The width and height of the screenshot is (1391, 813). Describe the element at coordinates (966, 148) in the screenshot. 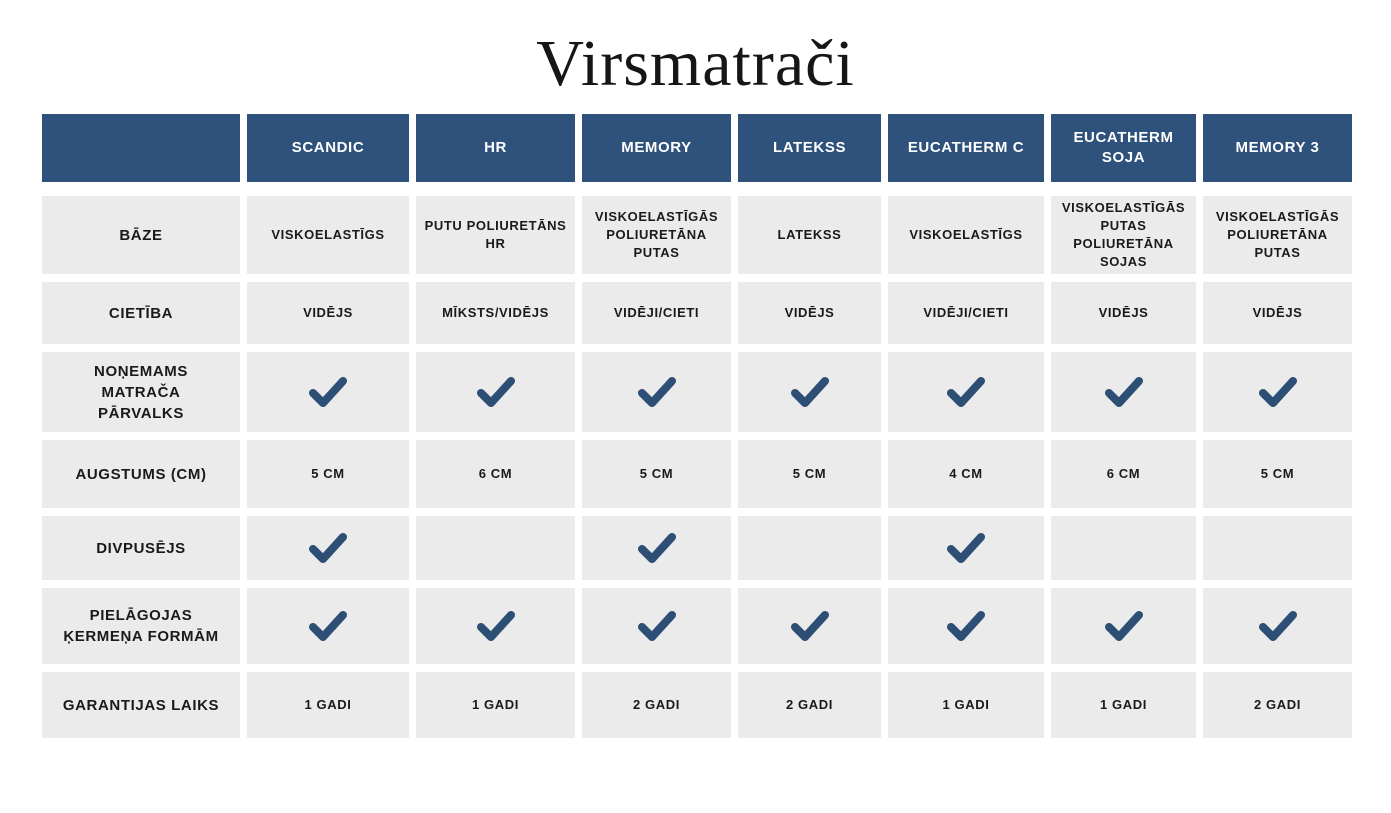

I see `header-cell-eucatherm-c: EUCATHERM C` at that location.